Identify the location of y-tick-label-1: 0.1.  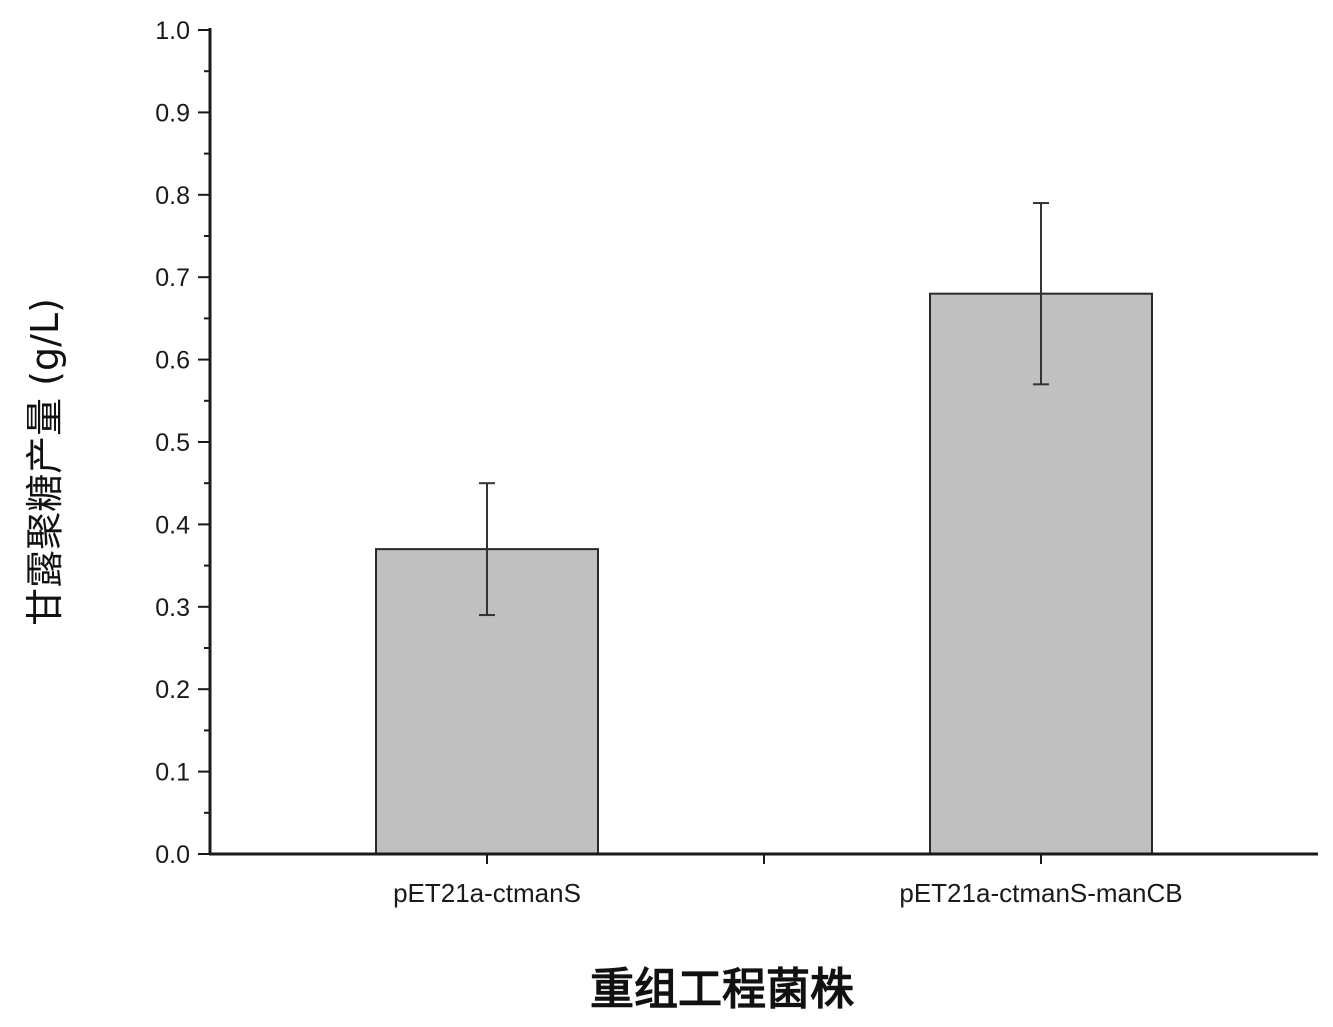
(172, 773).